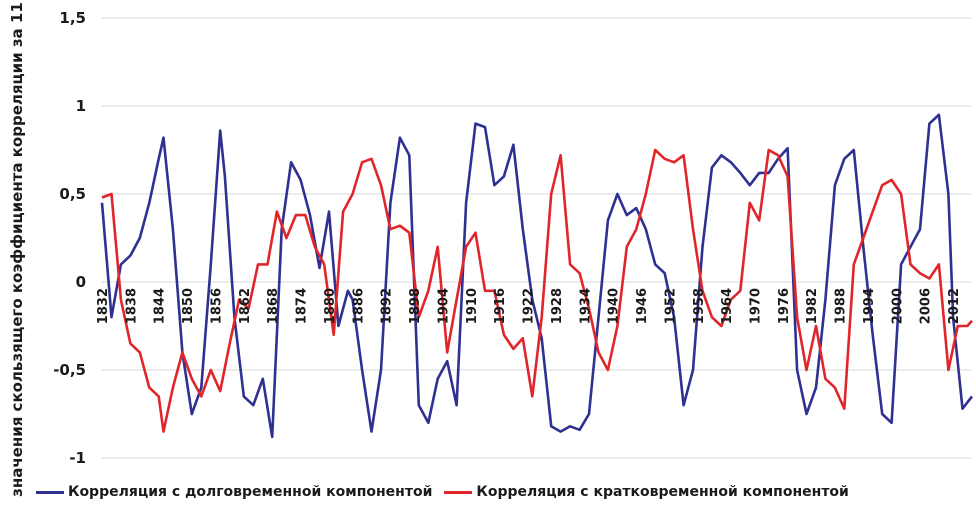 This screenshot has width=976, height=507. I want to click on legend-item-short-term: Корреляция с кратковременной компонентой, so click(646, 492).